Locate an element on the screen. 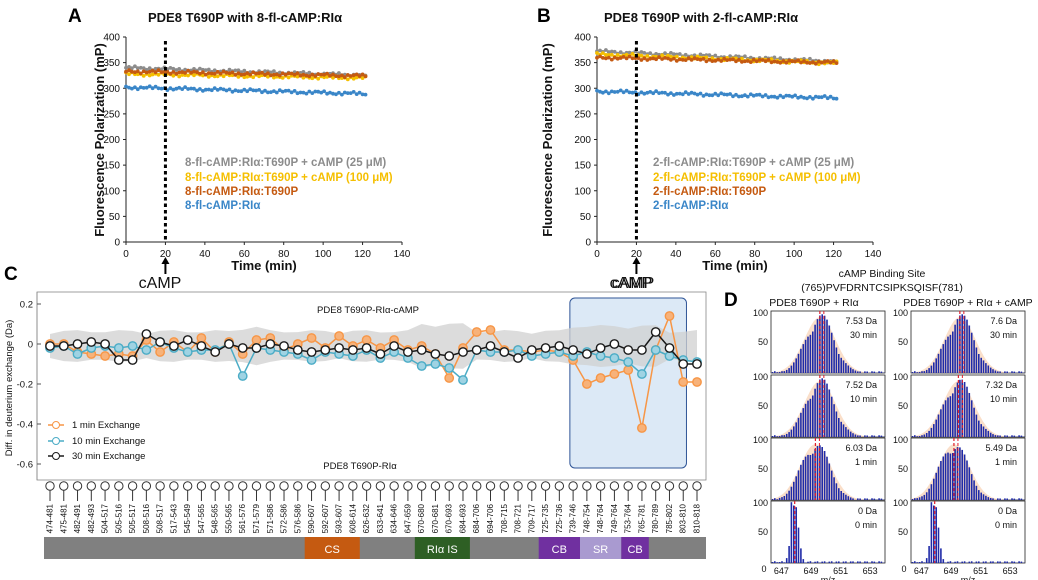 The width and height of the screenshot is (1038, 580). spectra-site-sequence: (765)PVFDRNTCSIPKSQISF(781) is located at coordinates (882, 288).